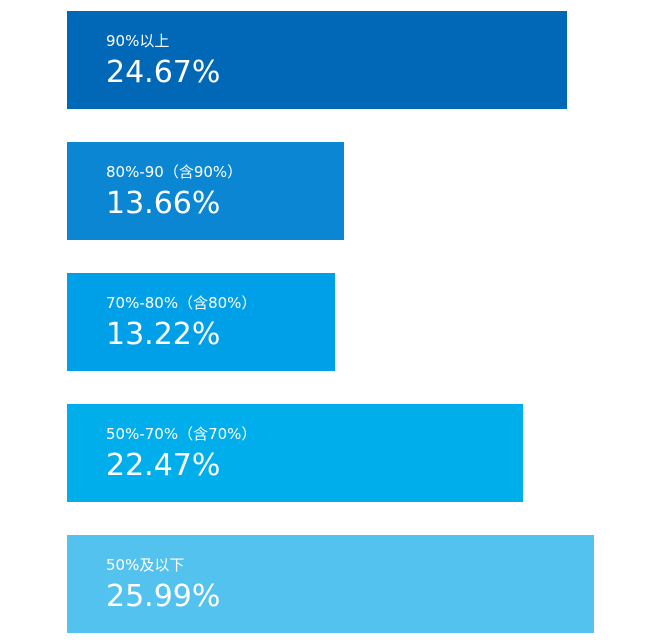 The width and height of the screenshot is (662, 642). Describe the element at coordinates (317, 60) in the screenshot. I see `bar-1: 90%以上 24.67%` at that location.